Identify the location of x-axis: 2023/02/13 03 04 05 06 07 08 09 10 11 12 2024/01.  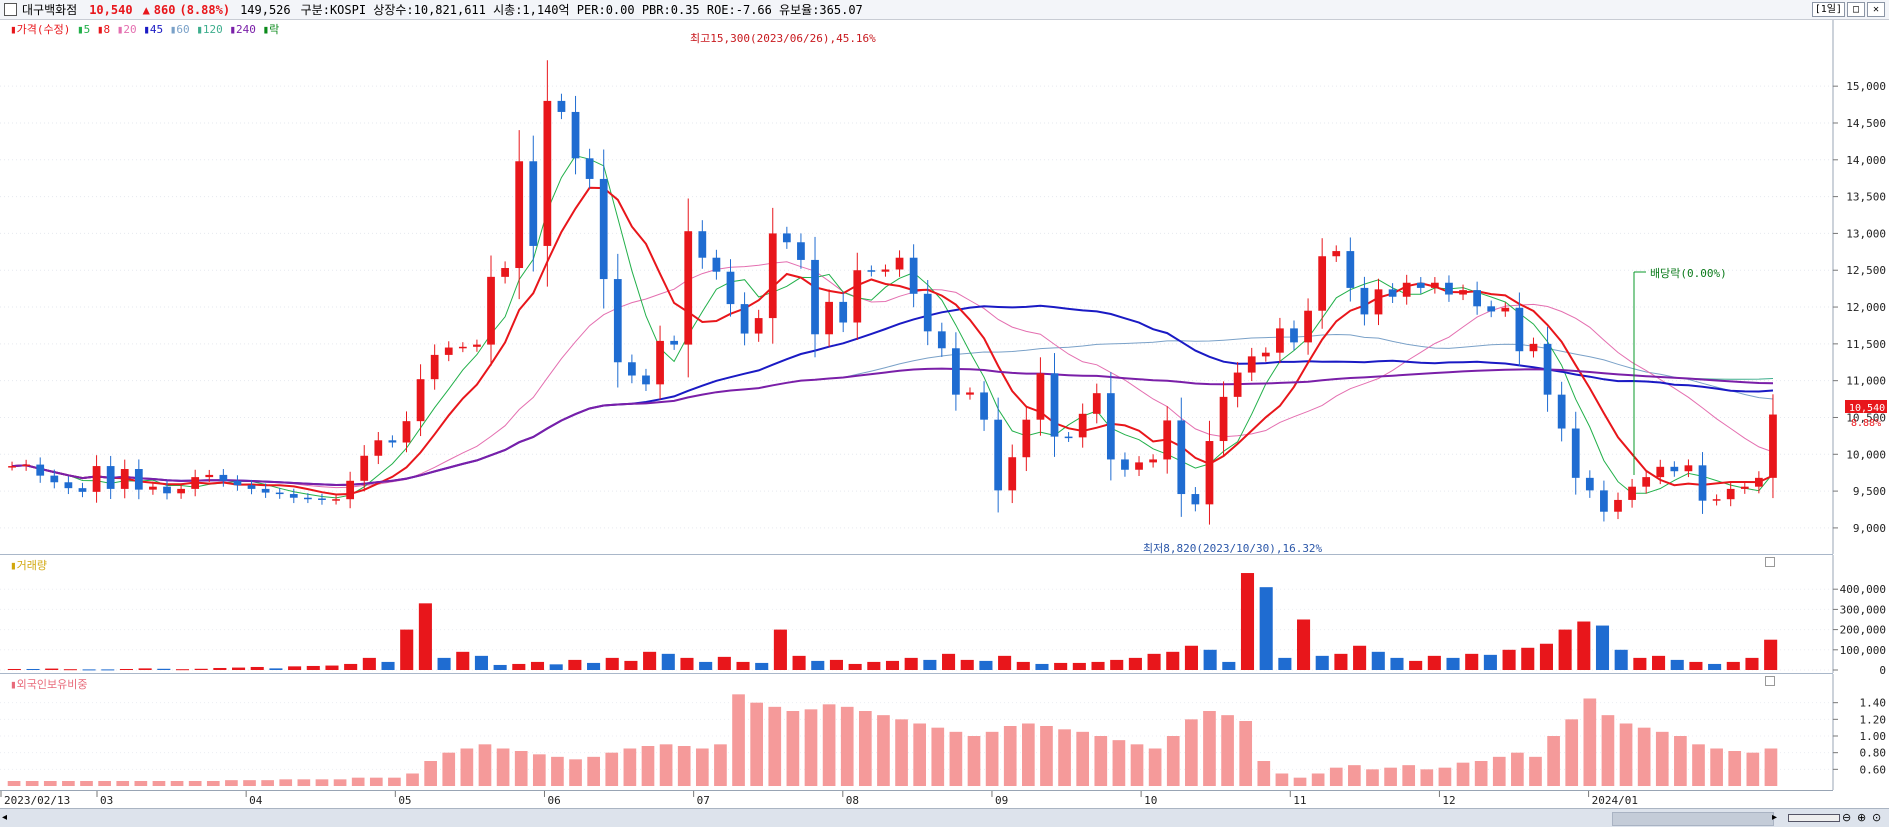
(916, 799).